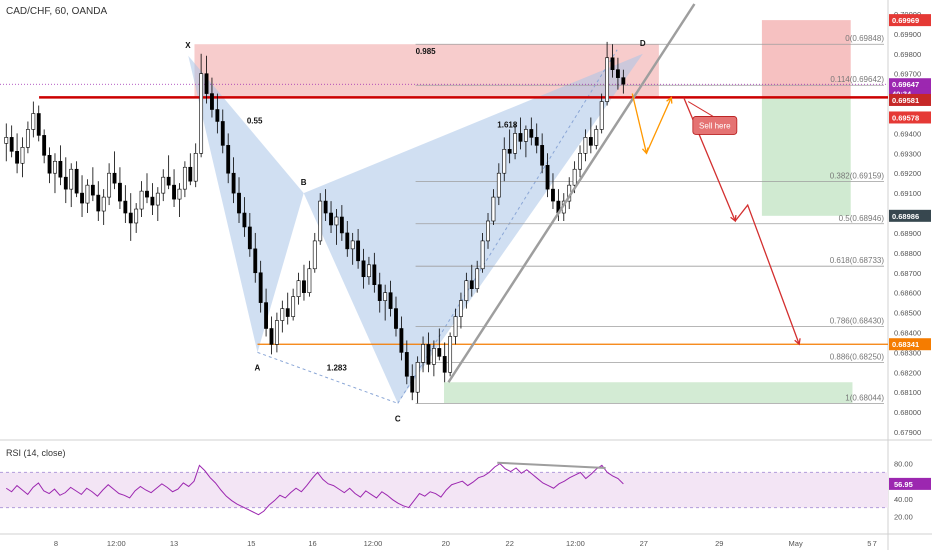 Image resolution: width=932 pixels, height=550 pixels. I want to click on harmonic-point-a: A, so click(258, 367).